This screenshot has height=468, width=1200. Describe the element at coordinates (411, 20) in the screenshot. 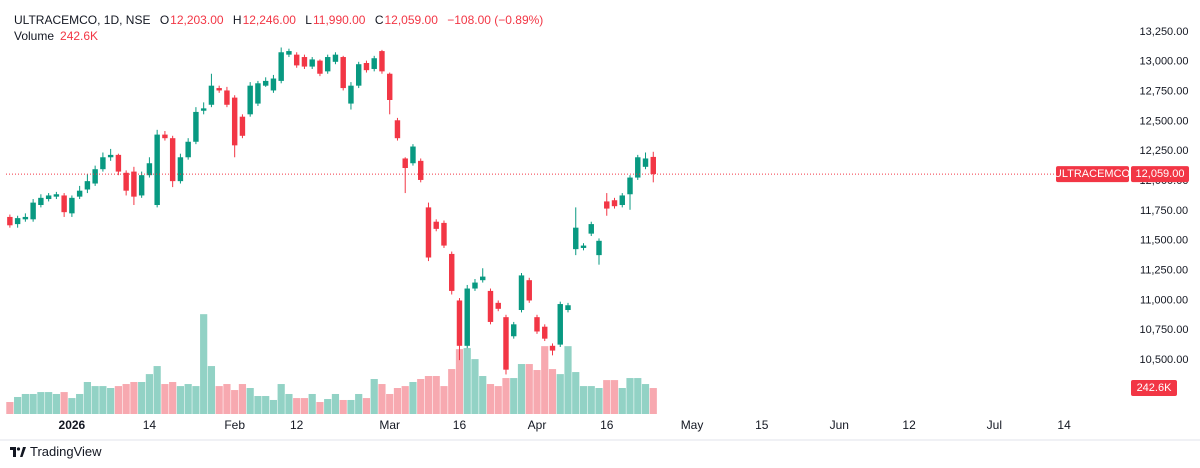

I see `ohlc-value: 12,059.00` at that location.